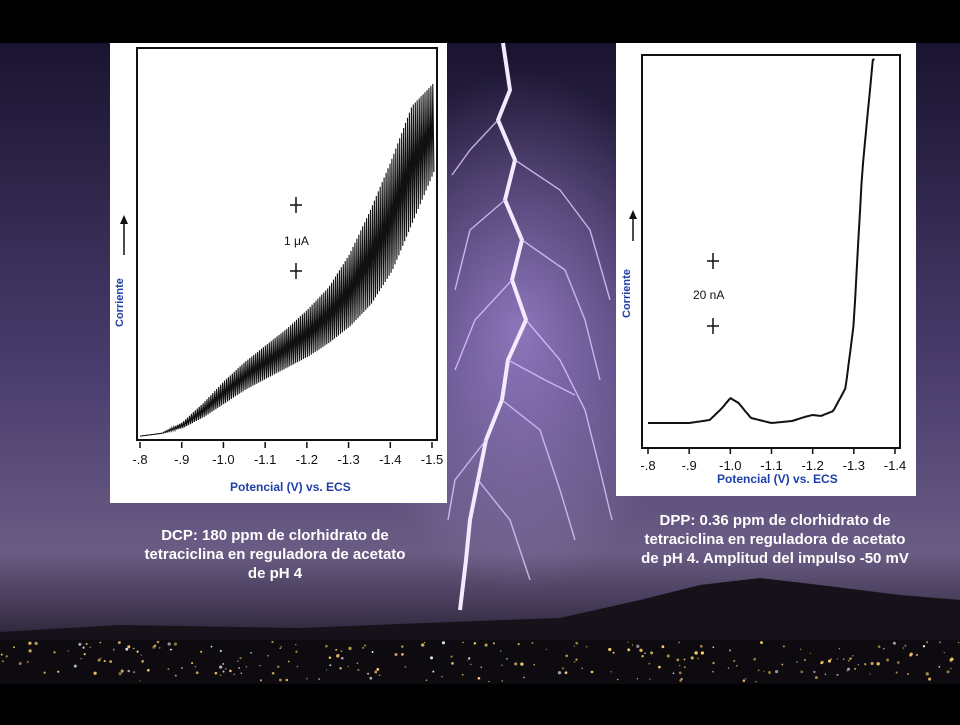 This screenshot has height=725, width=960. I want to click on dpp-x-tick-label: -.9, so click(689, 465).